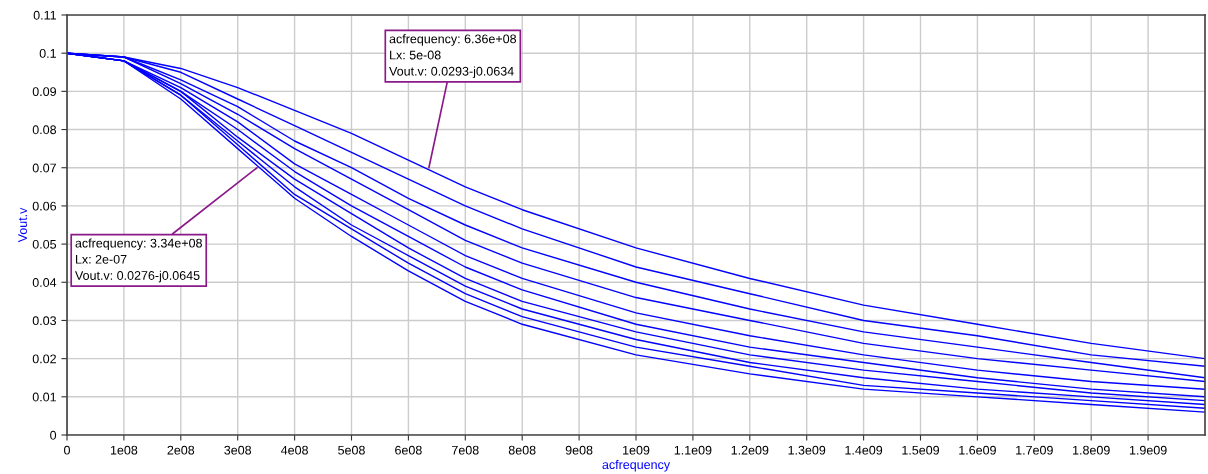  What do you see at coordinates (67, 450) in the screenshot?
I see `x-tick-label: 0` at bounding box center [67, 450].